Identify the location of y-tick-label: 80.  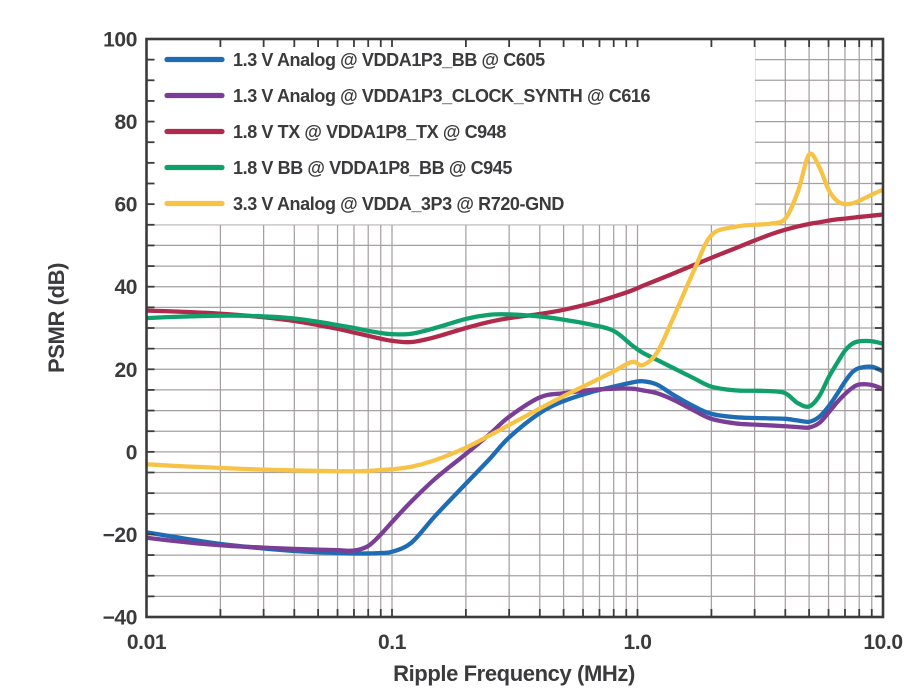
(125, 122).